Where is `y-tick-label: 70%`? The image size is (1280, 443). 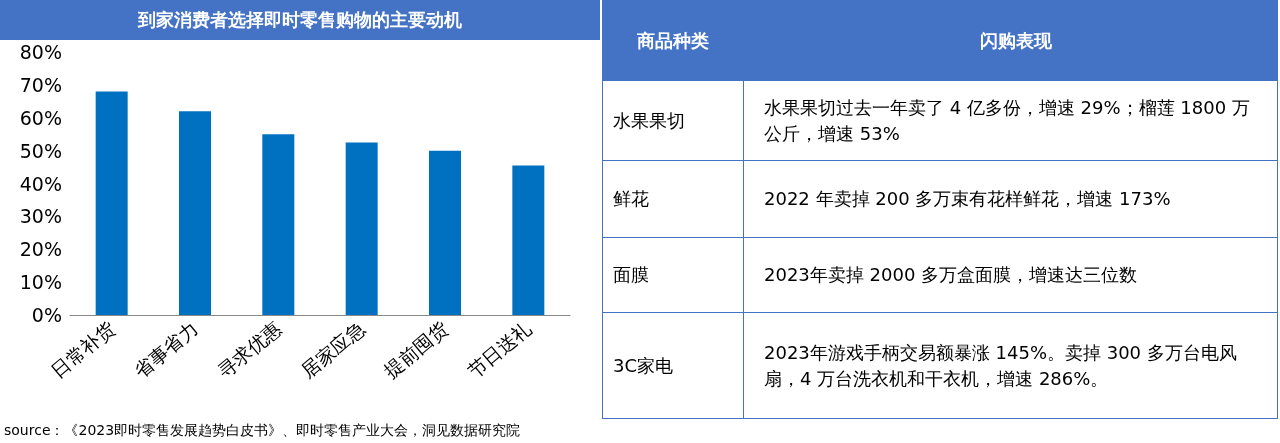 y-tick-label: 70% is located at coordinates (40, 84).